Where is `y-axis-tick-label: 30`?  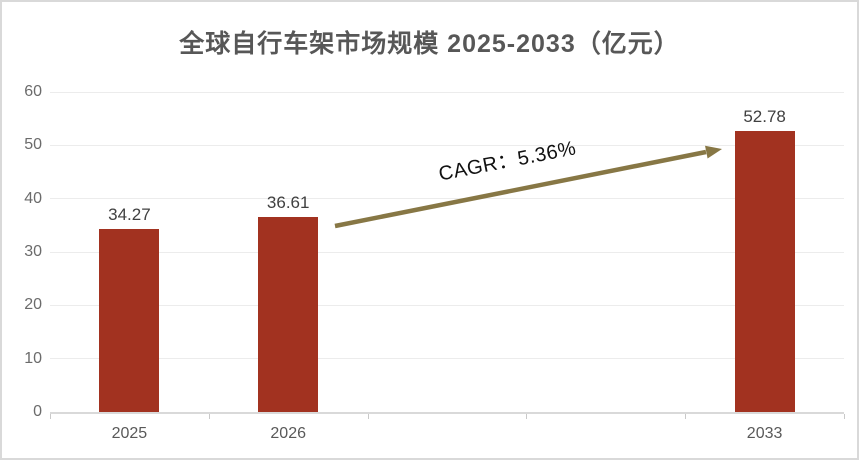
y-axis-tick-label: 30 is located at coordinates (33, 251).